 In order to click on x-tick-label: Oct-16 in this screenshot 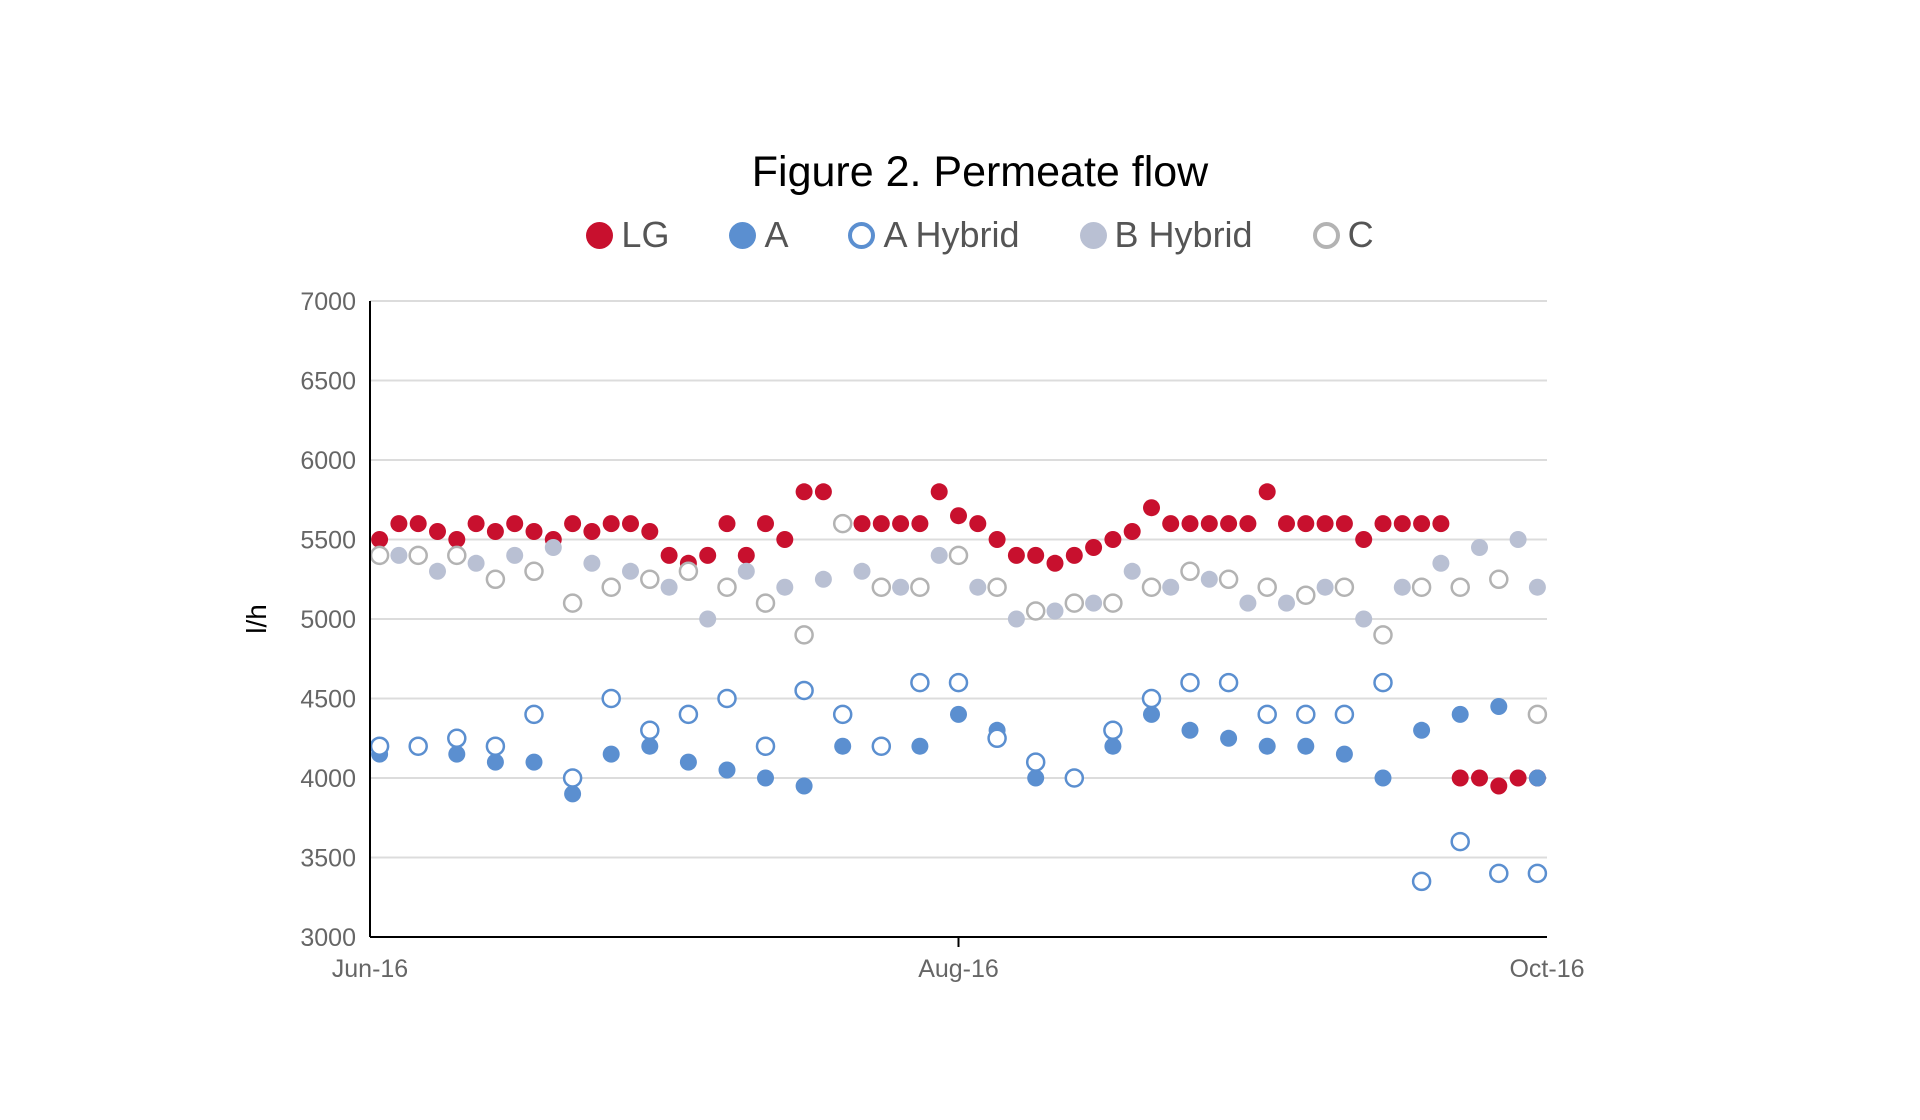, I will do `click(1546, 969)`.